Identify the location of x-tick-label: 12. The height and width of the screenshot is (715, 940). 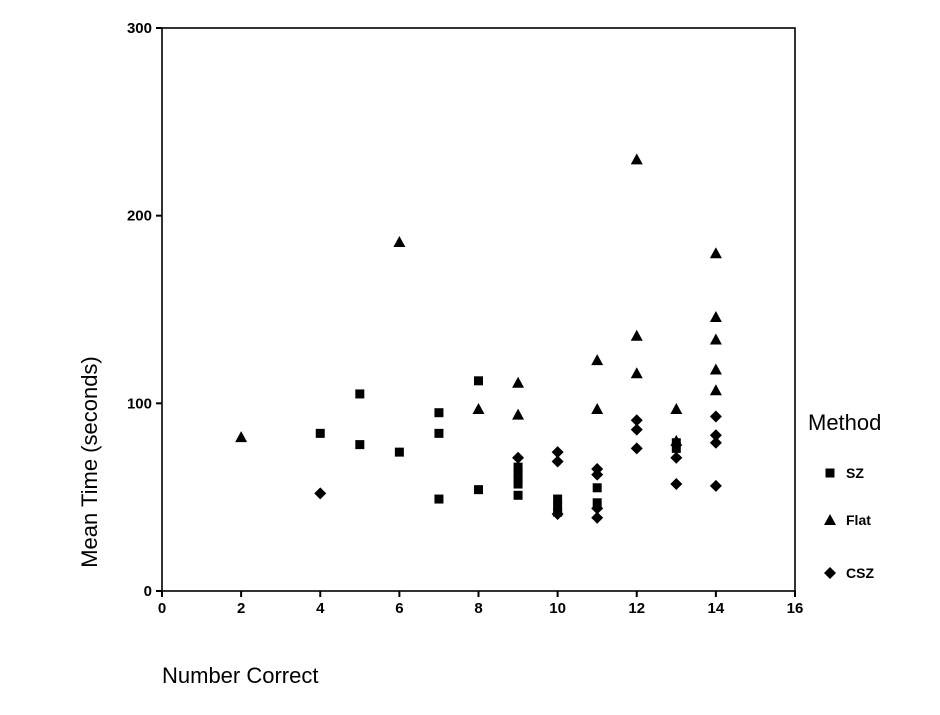
(636, 608).